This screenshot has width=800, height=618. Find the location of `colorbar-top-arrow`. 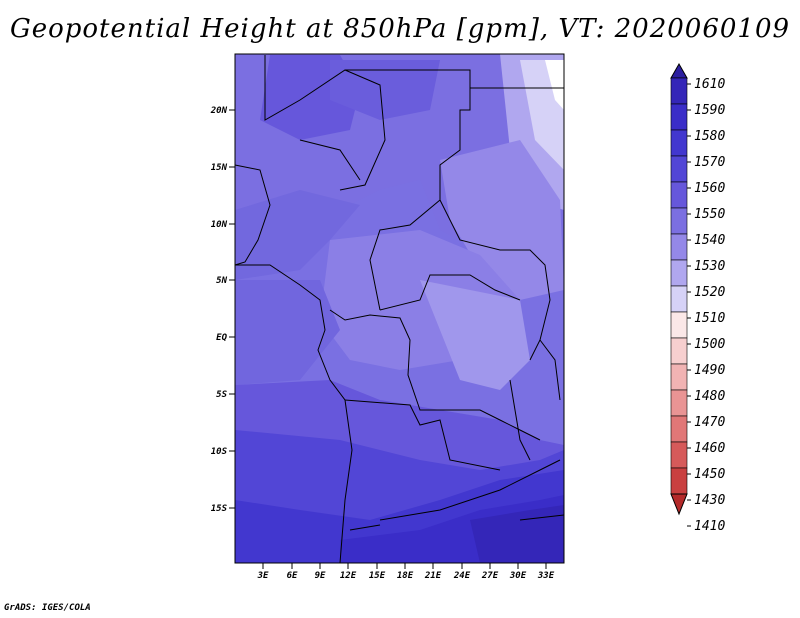

colorbar-top-arrow is located at coordinates (679, 70).